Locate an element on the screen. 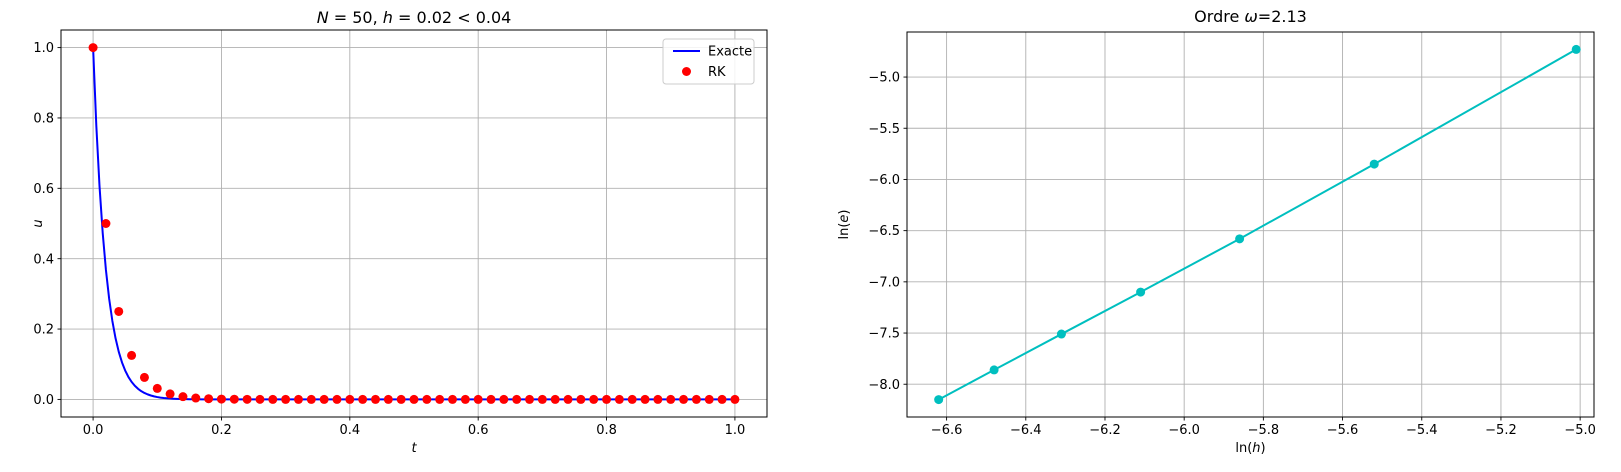 The width and height of the screenshot is (1621, 472). x-tick-label: −6.0 is located at coordinates (1184, 430).